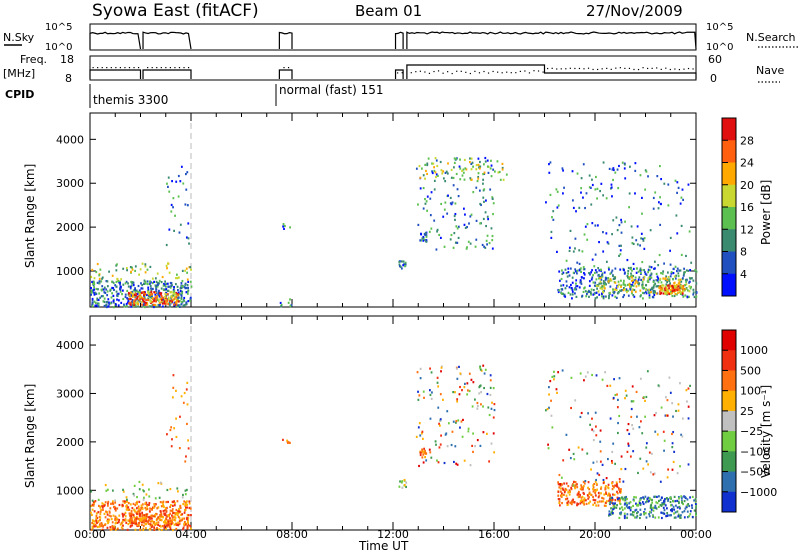 This screenshot has height=554, width=800. Describe the element at coordinates (719, 47) in the screenshot. I see `noise-right-lo: 10^0` at that location.